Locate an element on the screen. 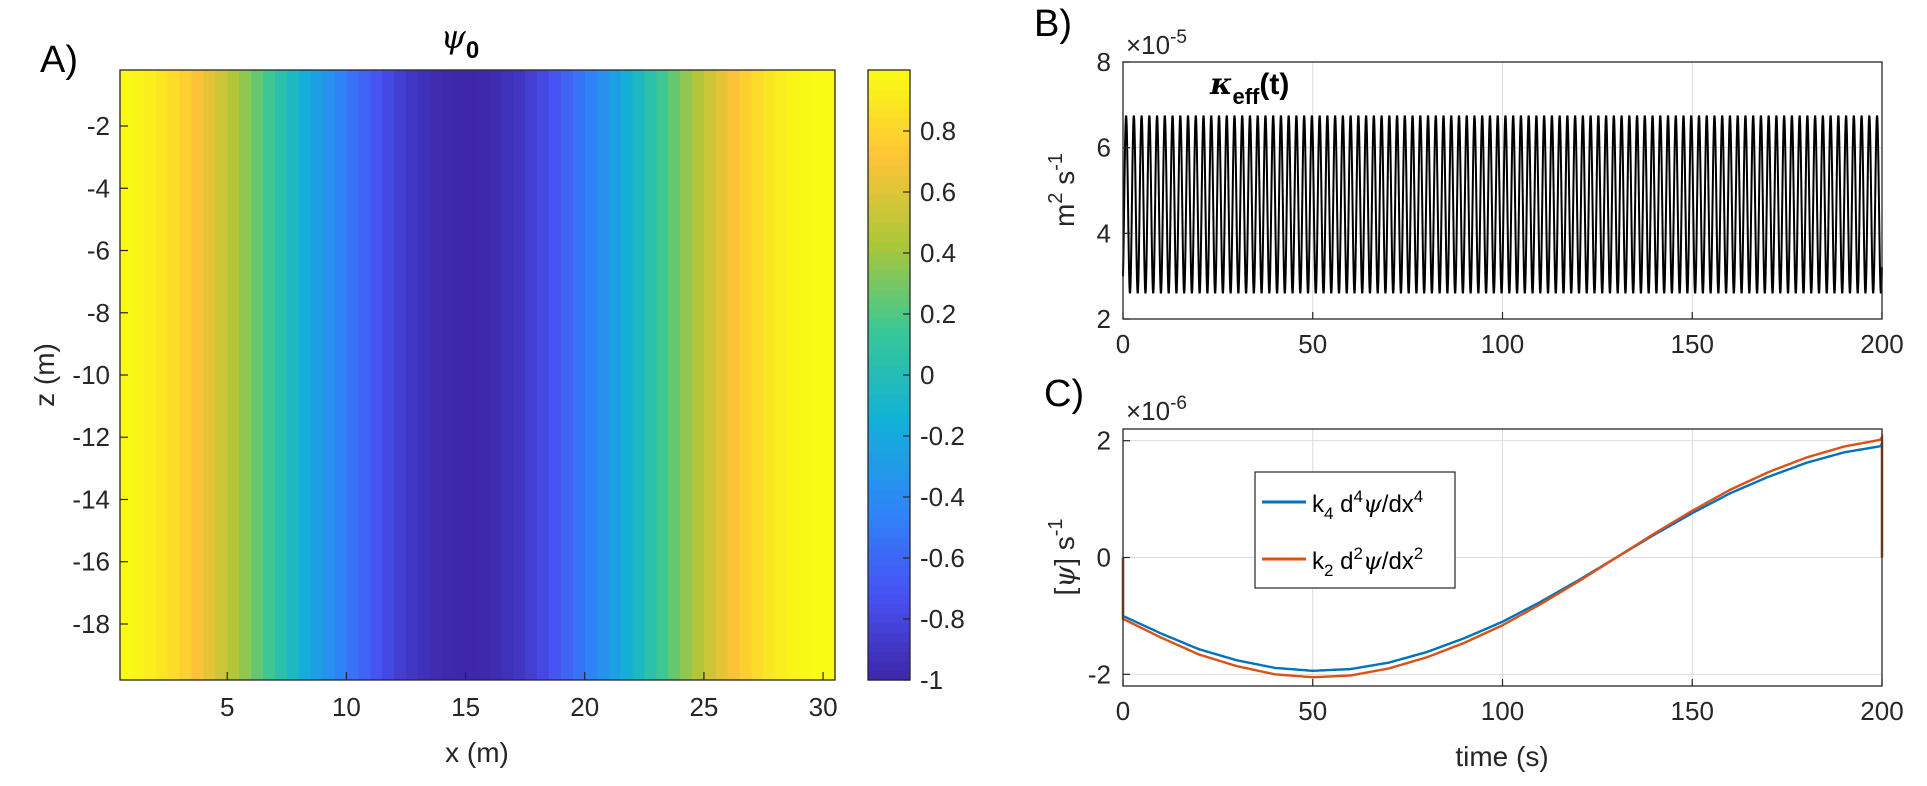  k2-series-line is located at coordinates (1502, 556).